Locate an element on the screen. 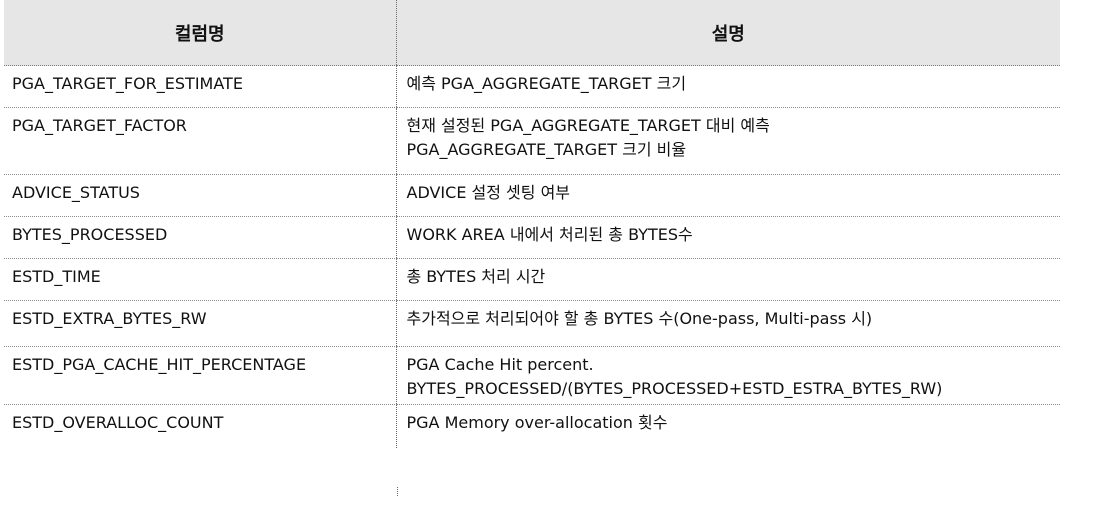 The image size is (1105, 516). description-line: ADVICE 설정 셋팅 여부 is located at coordinates (488, 192).